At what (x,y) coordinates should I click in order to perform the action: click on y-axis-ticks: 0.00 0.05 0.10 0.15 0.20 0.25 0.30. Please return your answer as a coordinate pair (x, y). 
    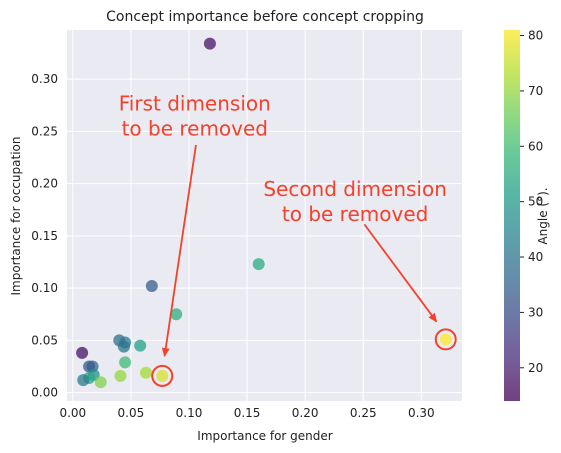
    Looking at the image, I should click on (44, 236).